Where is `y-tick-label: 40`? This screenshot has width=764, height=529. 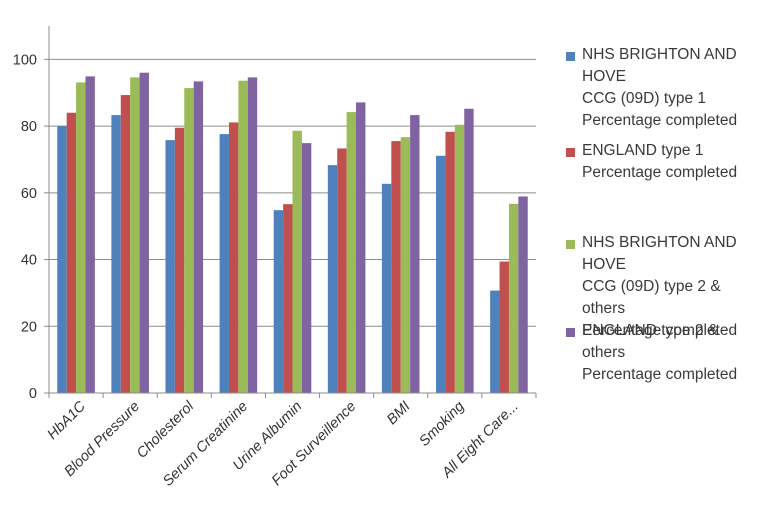
y-tick-label: 40 is located at coordinates (29, 261).